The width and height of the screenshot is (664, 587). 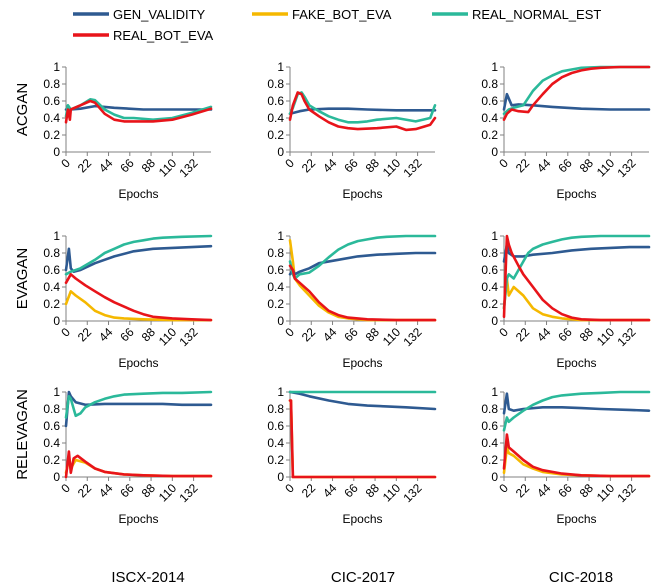 What do you see at coordinates (147, 577) in the screenshot?
I see `column-label-iscx-2014: ISCX-2014` at bounding box center [147, 577].